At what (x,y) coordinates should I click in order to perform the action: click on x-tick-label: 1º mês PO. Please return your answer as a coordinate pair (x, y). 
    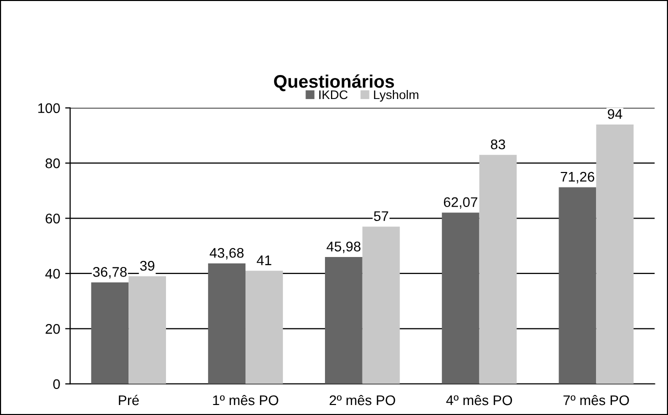
    Looking at the image, I should click on (245, 400).